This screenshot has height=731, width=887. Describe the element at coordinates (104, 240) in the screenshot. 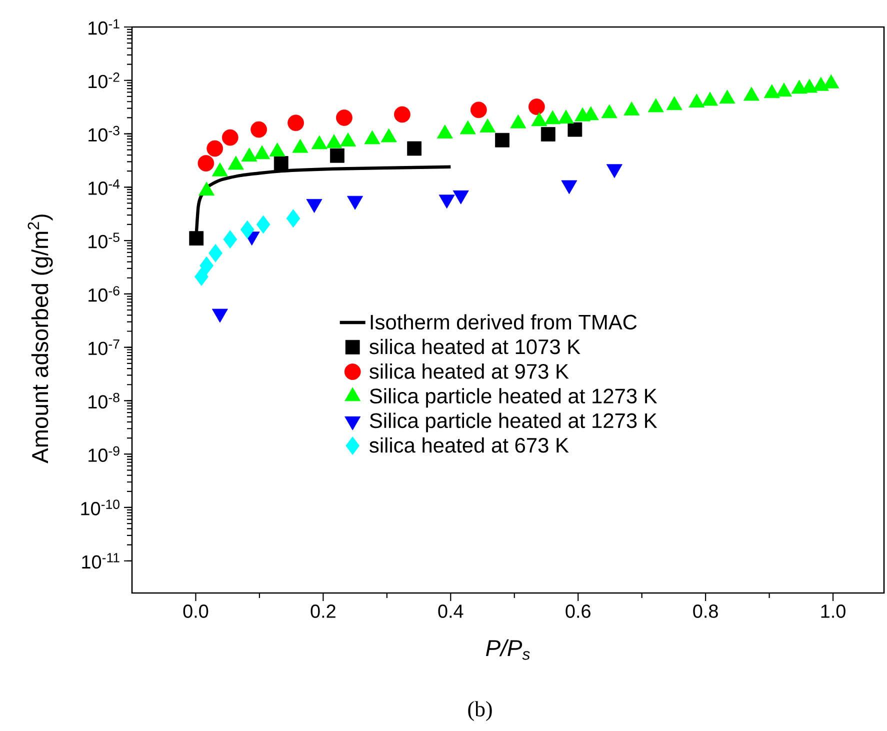

I see `y-tick-label: 10$^{-5}$` at that location.